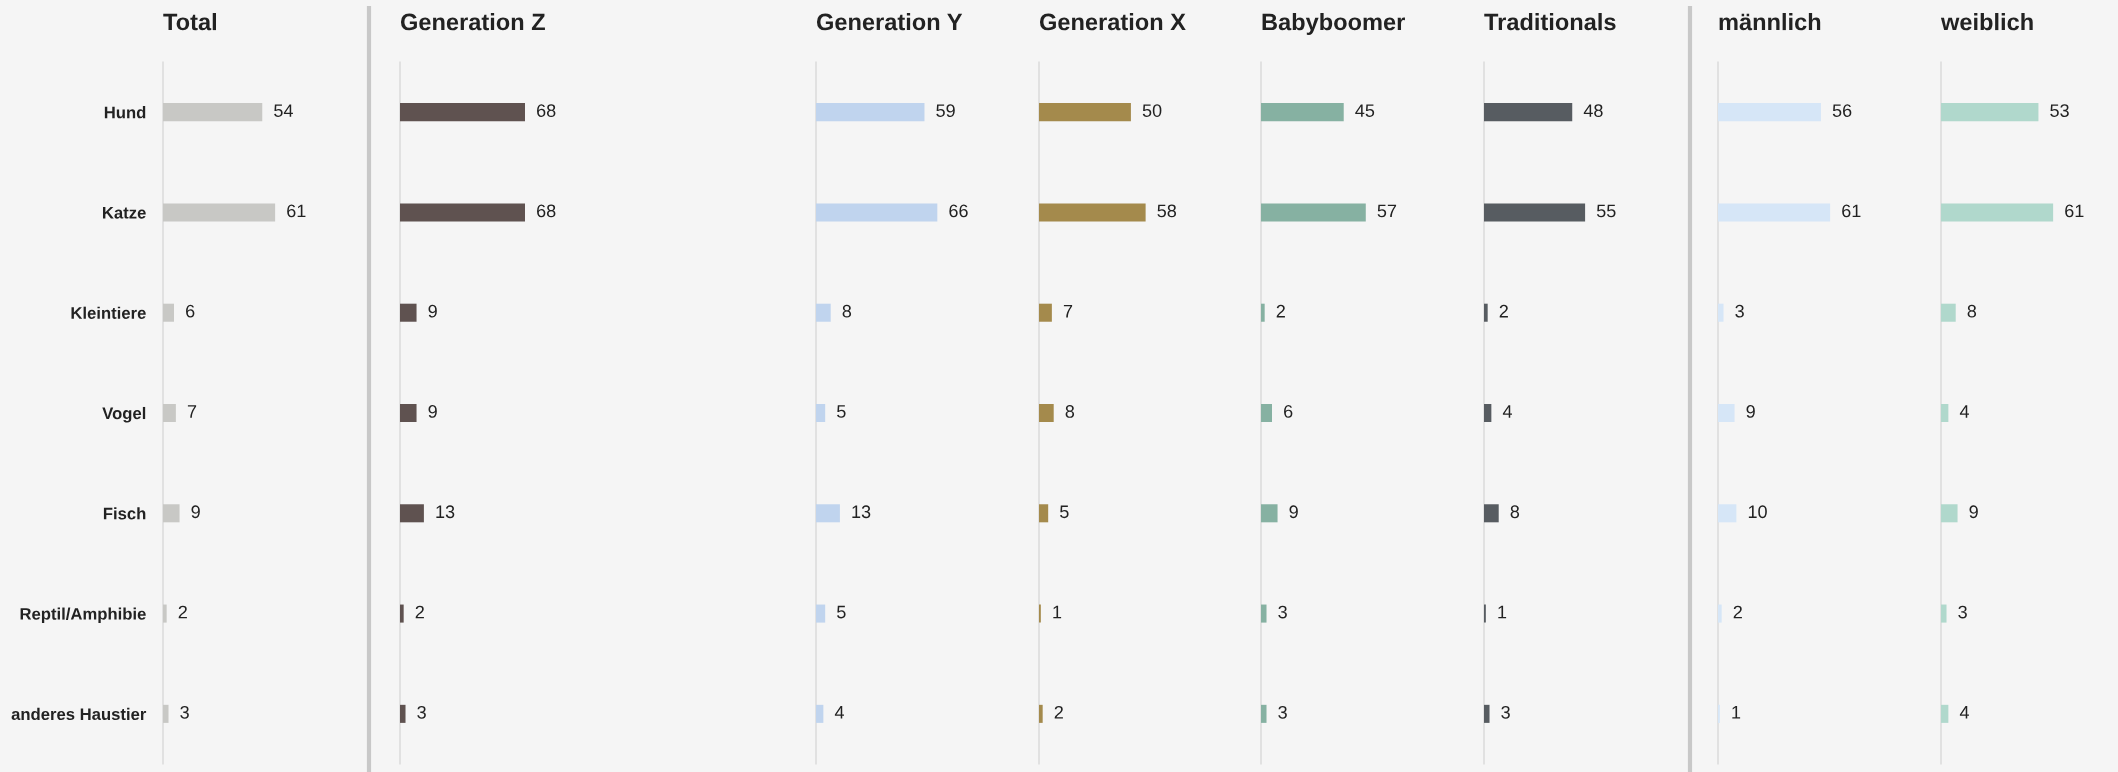 The width and height of the screenshot is (2118, 772). I want to click on data-label: 55, so click(1606, 211).